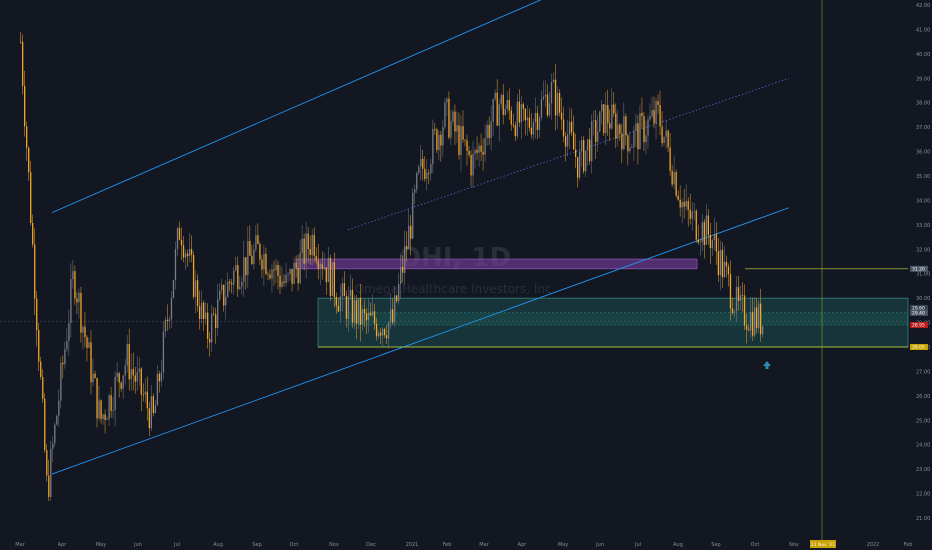 This screenshot has width=932, height=550. Describe the element at coordinates (218, 545) in the screenshot. I see `x-tick-label: Aug` at that location.